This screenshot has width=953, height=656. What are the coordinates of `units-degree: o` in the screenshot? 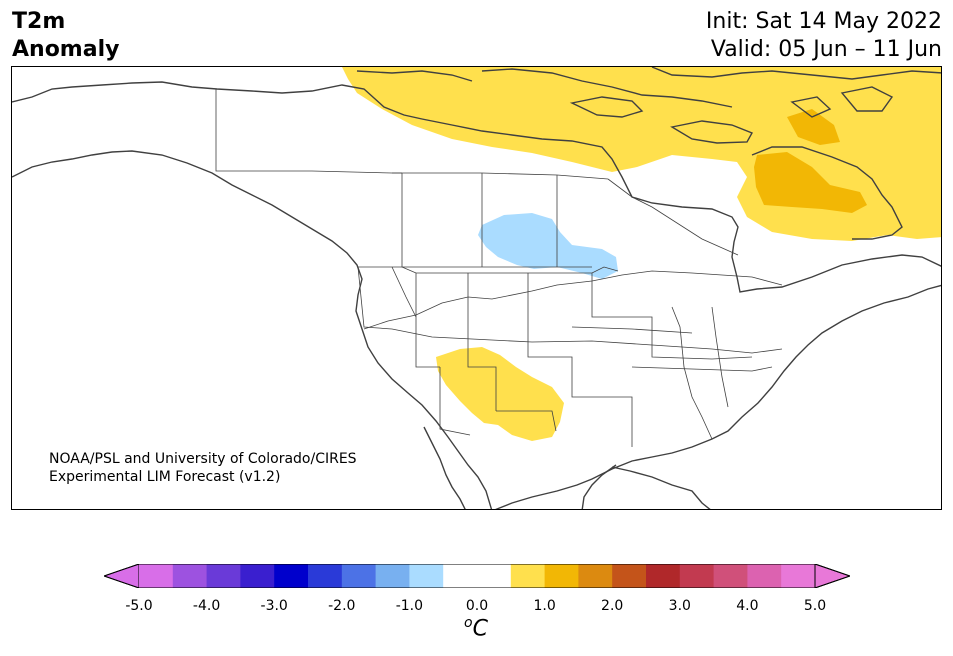 It's located at (468, 623).